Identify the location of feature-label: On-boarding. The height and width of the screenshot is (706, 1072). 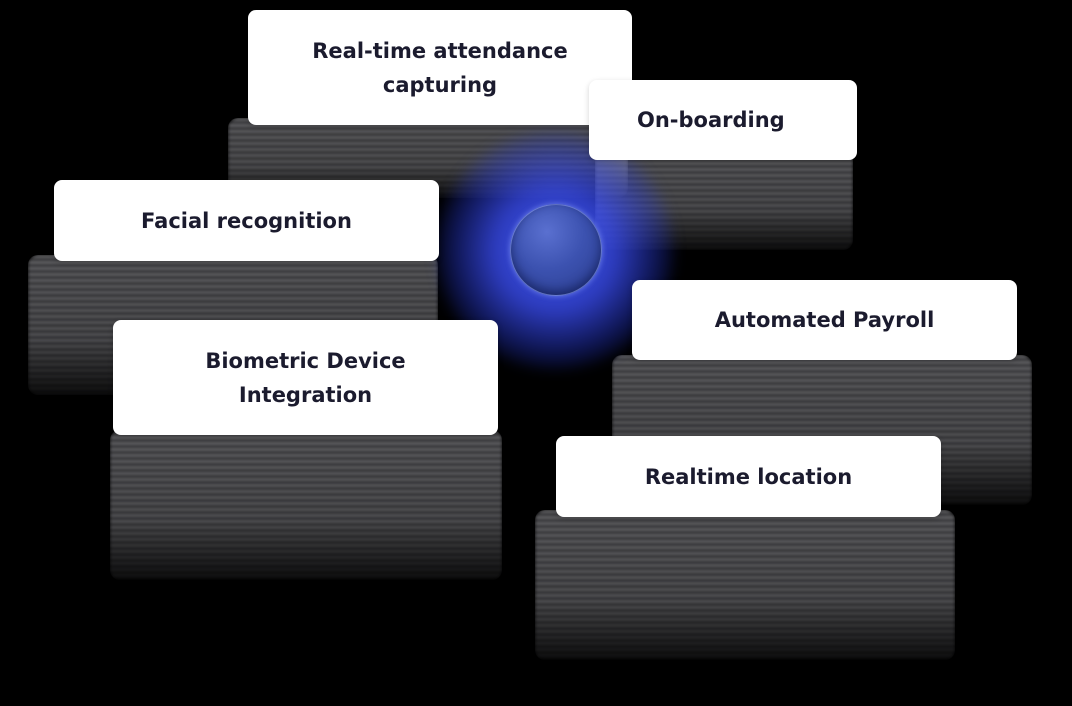
(711, 120).